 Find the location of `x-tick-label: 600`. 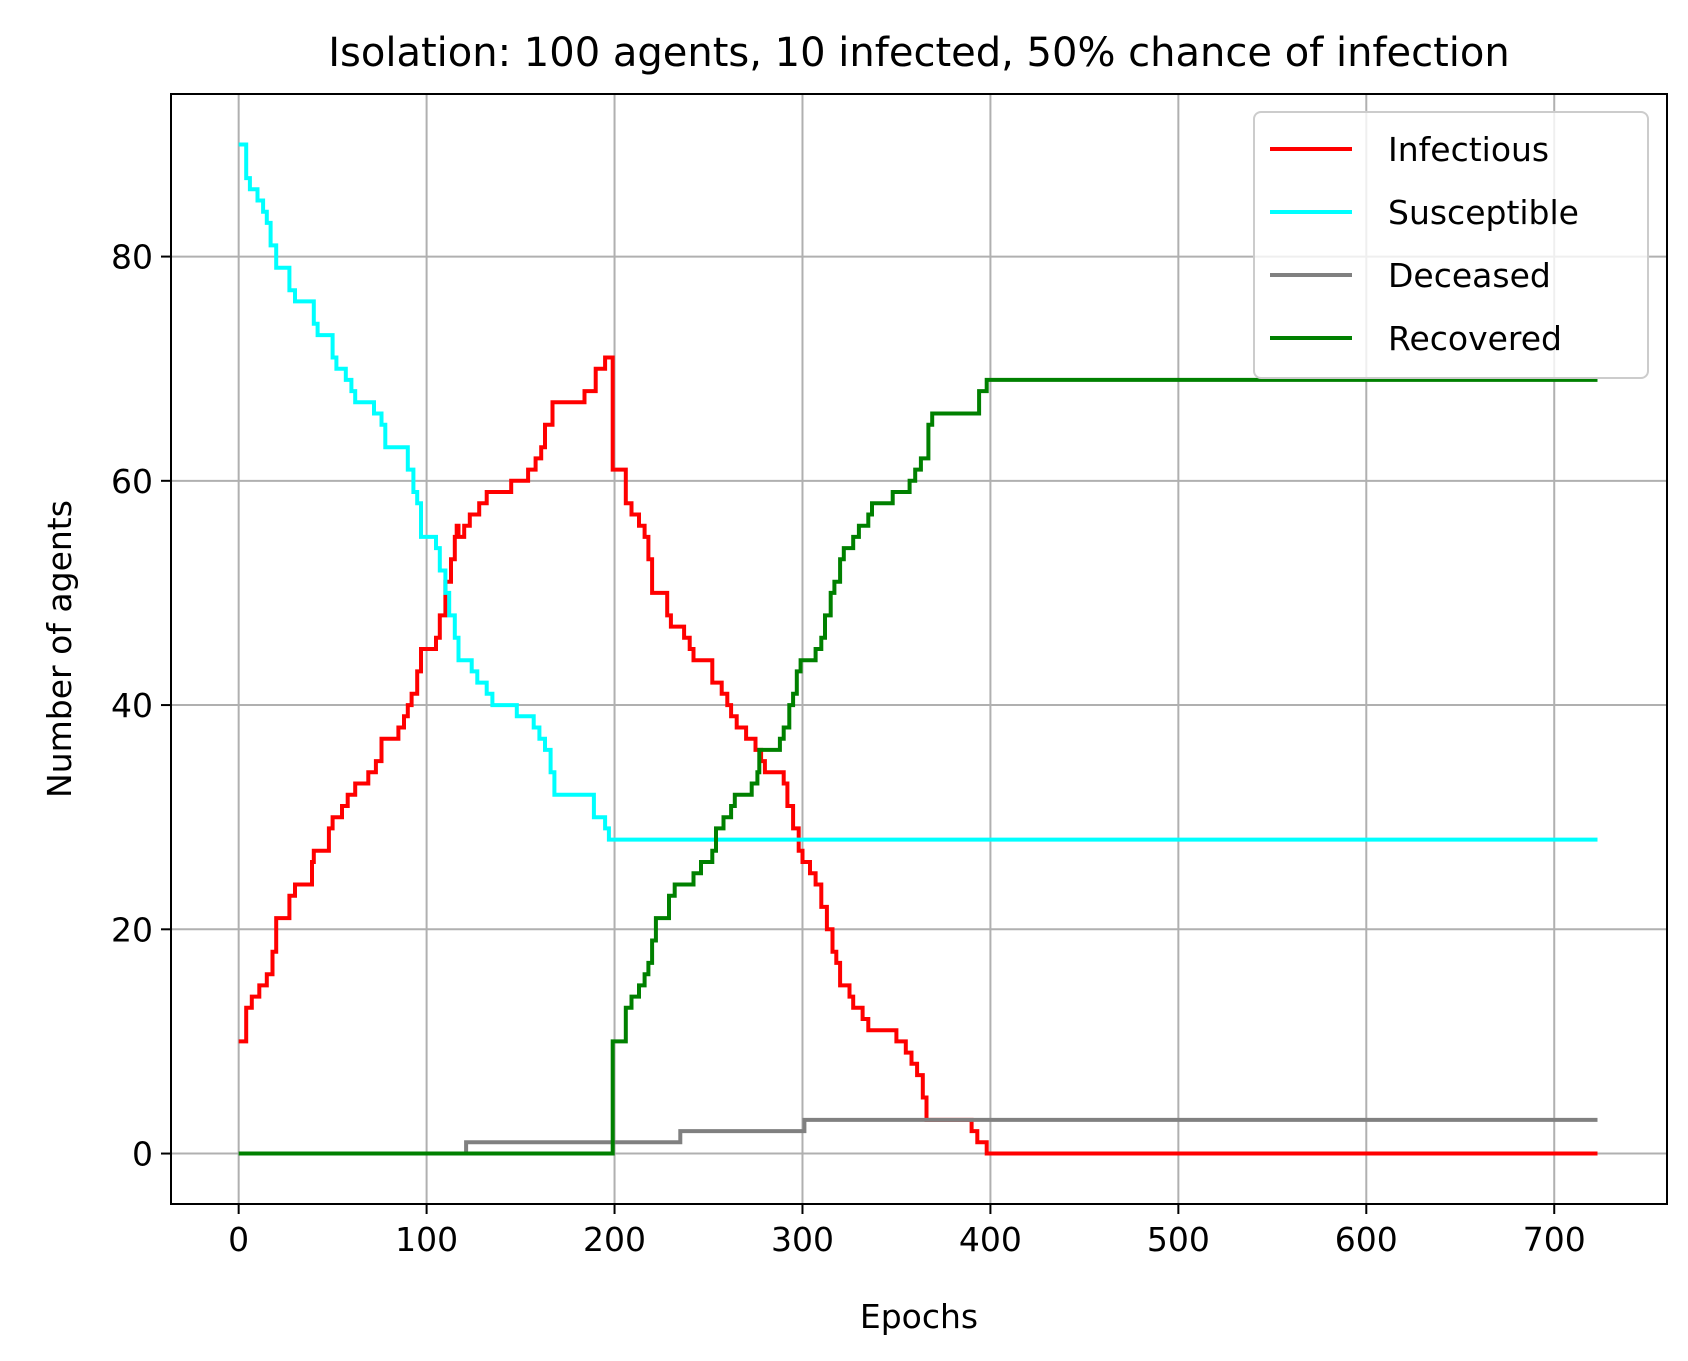

x-tick-label: 600 is located at coordinates (1366, 1239).